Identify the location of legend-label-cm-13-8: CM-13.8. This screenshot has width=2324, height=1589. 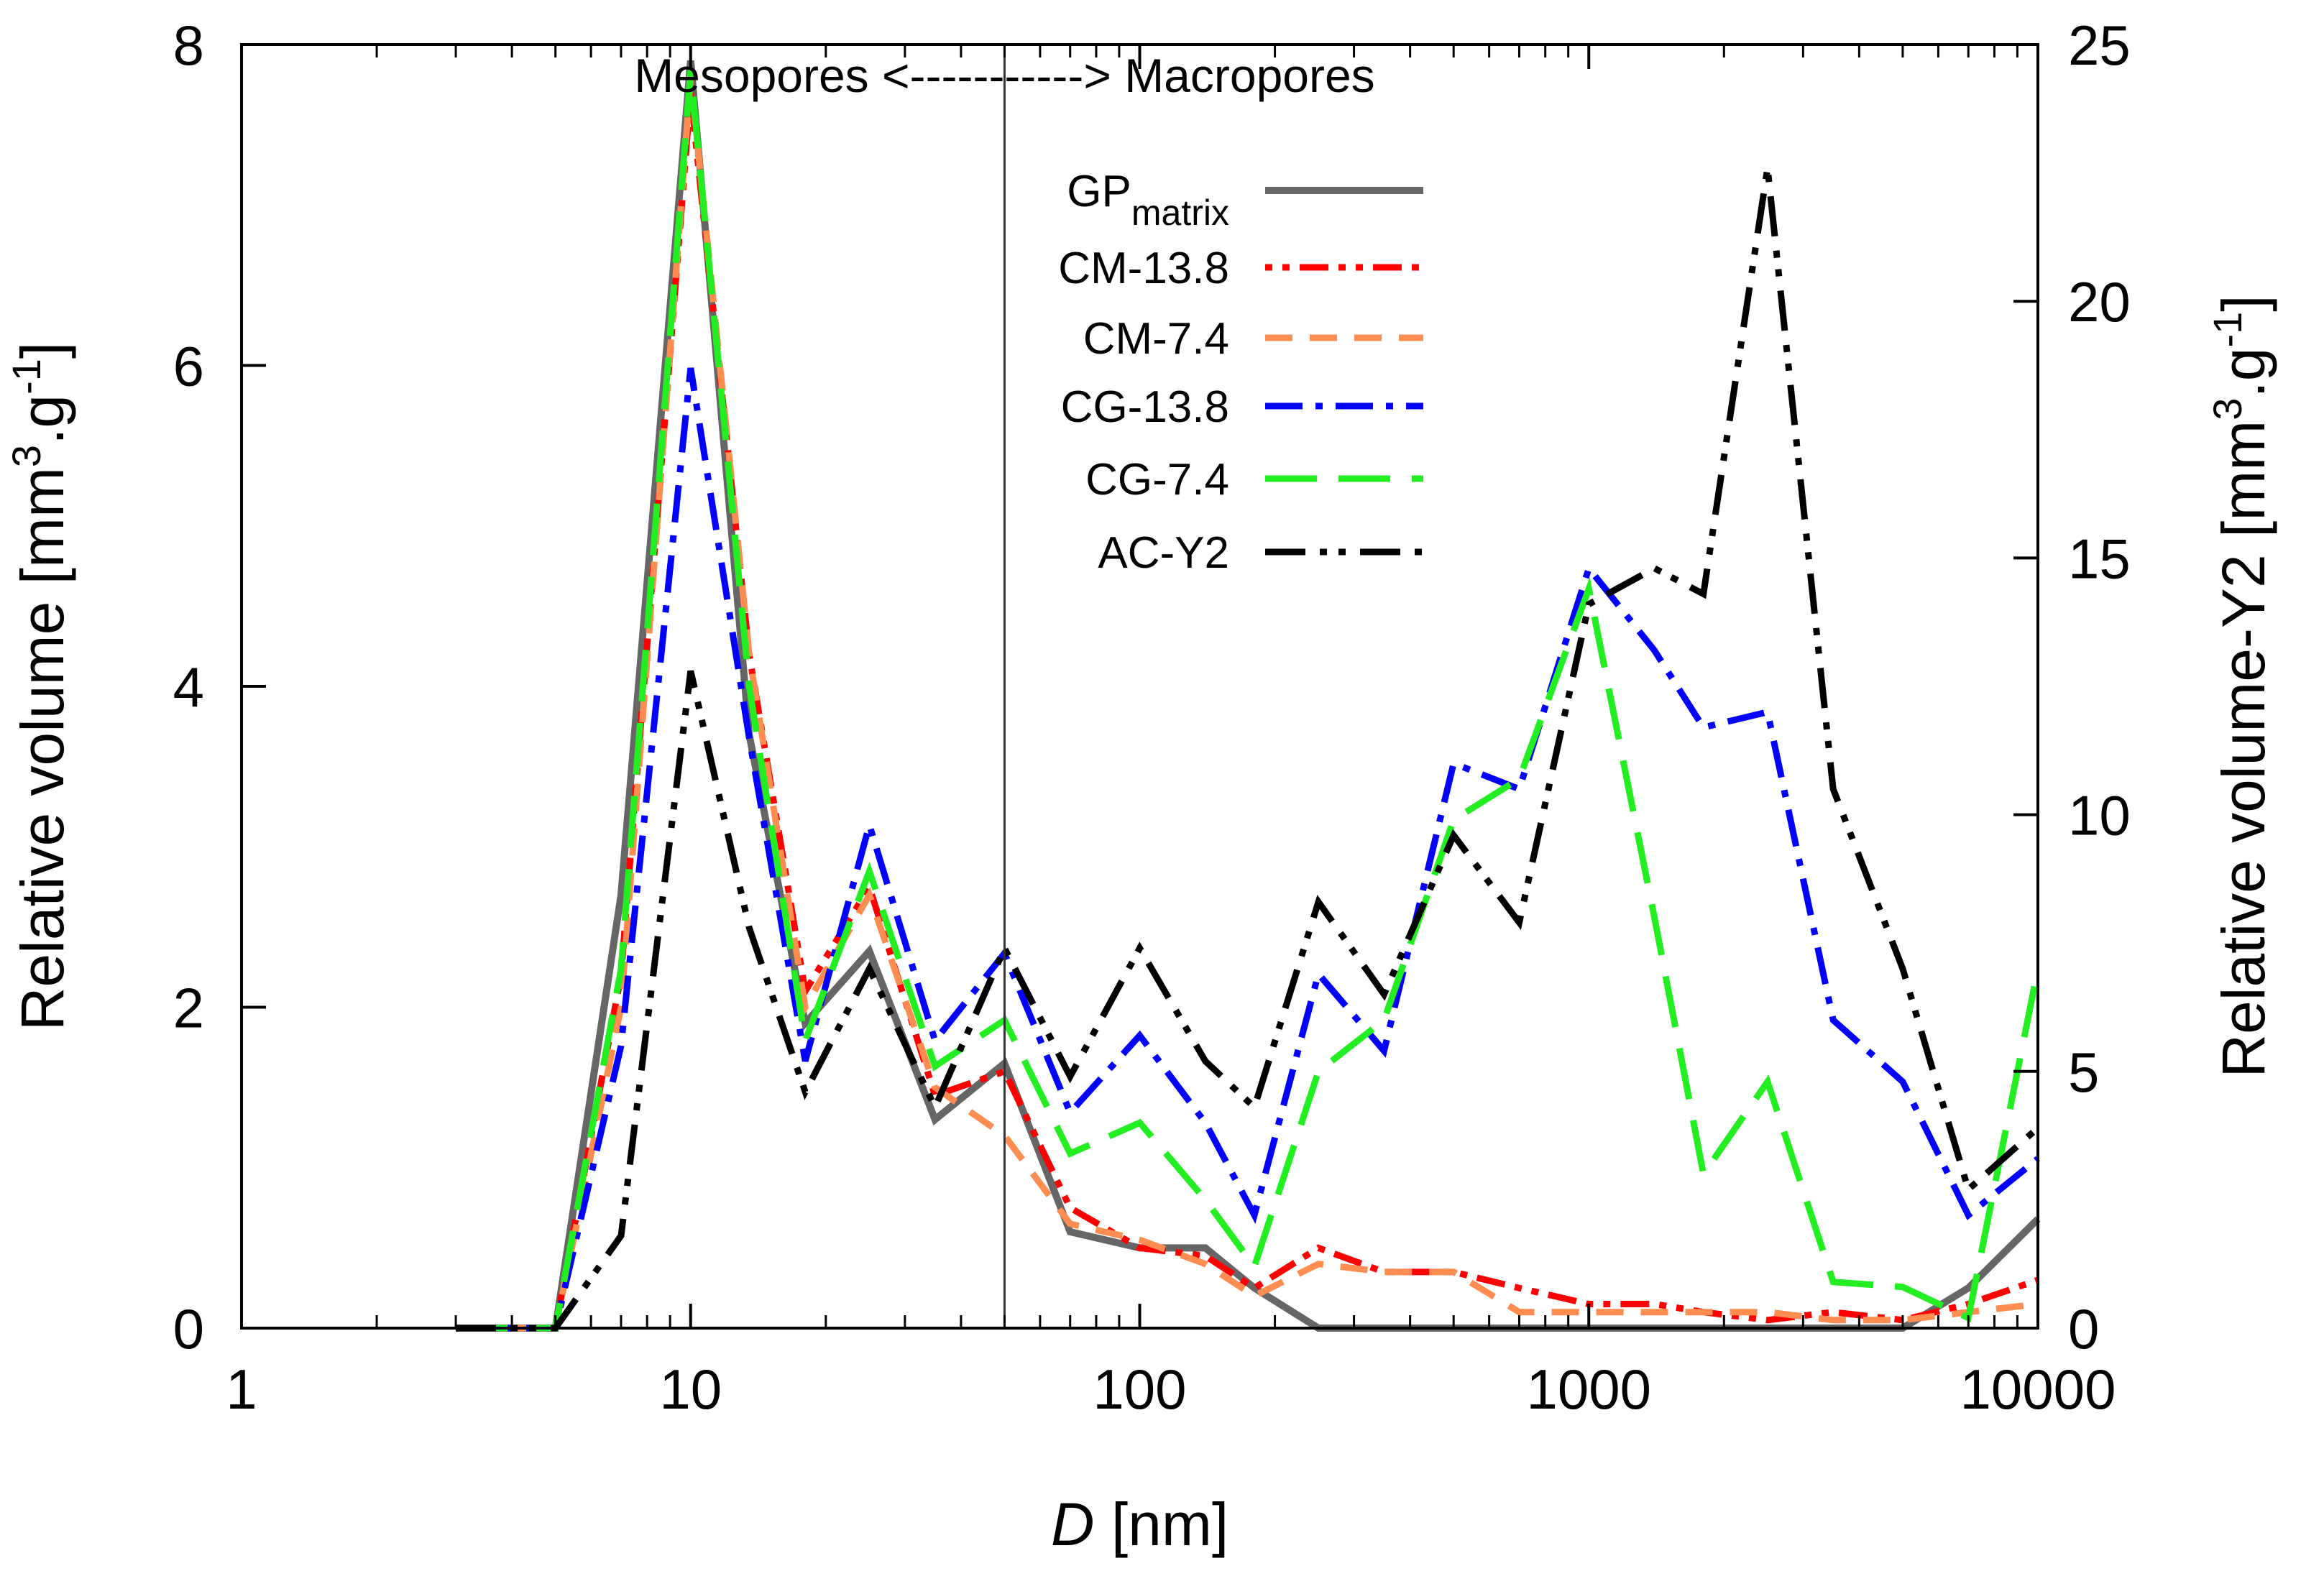
(1144, 268).